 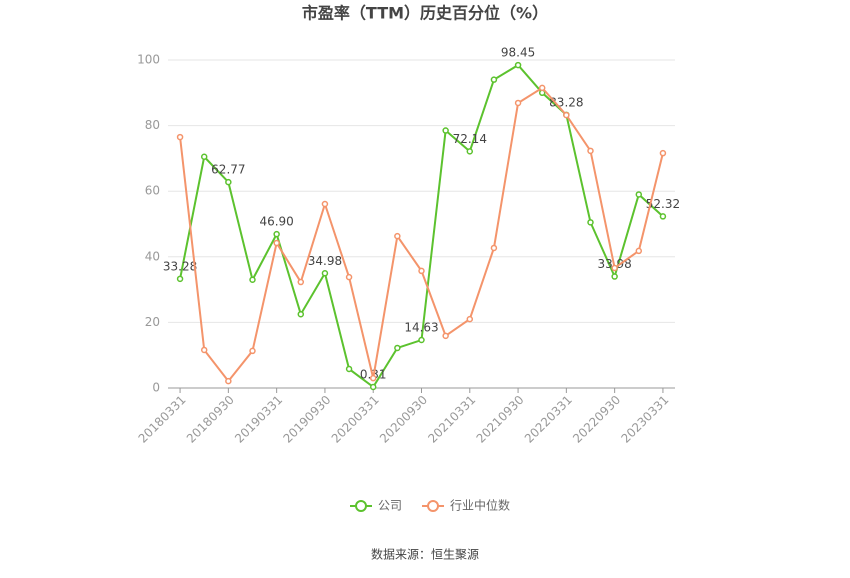 What do you see at coordinates (596, 419) in the screenshot?
I see `x-tick-label: 20220930` at bounding box center [596, 419].